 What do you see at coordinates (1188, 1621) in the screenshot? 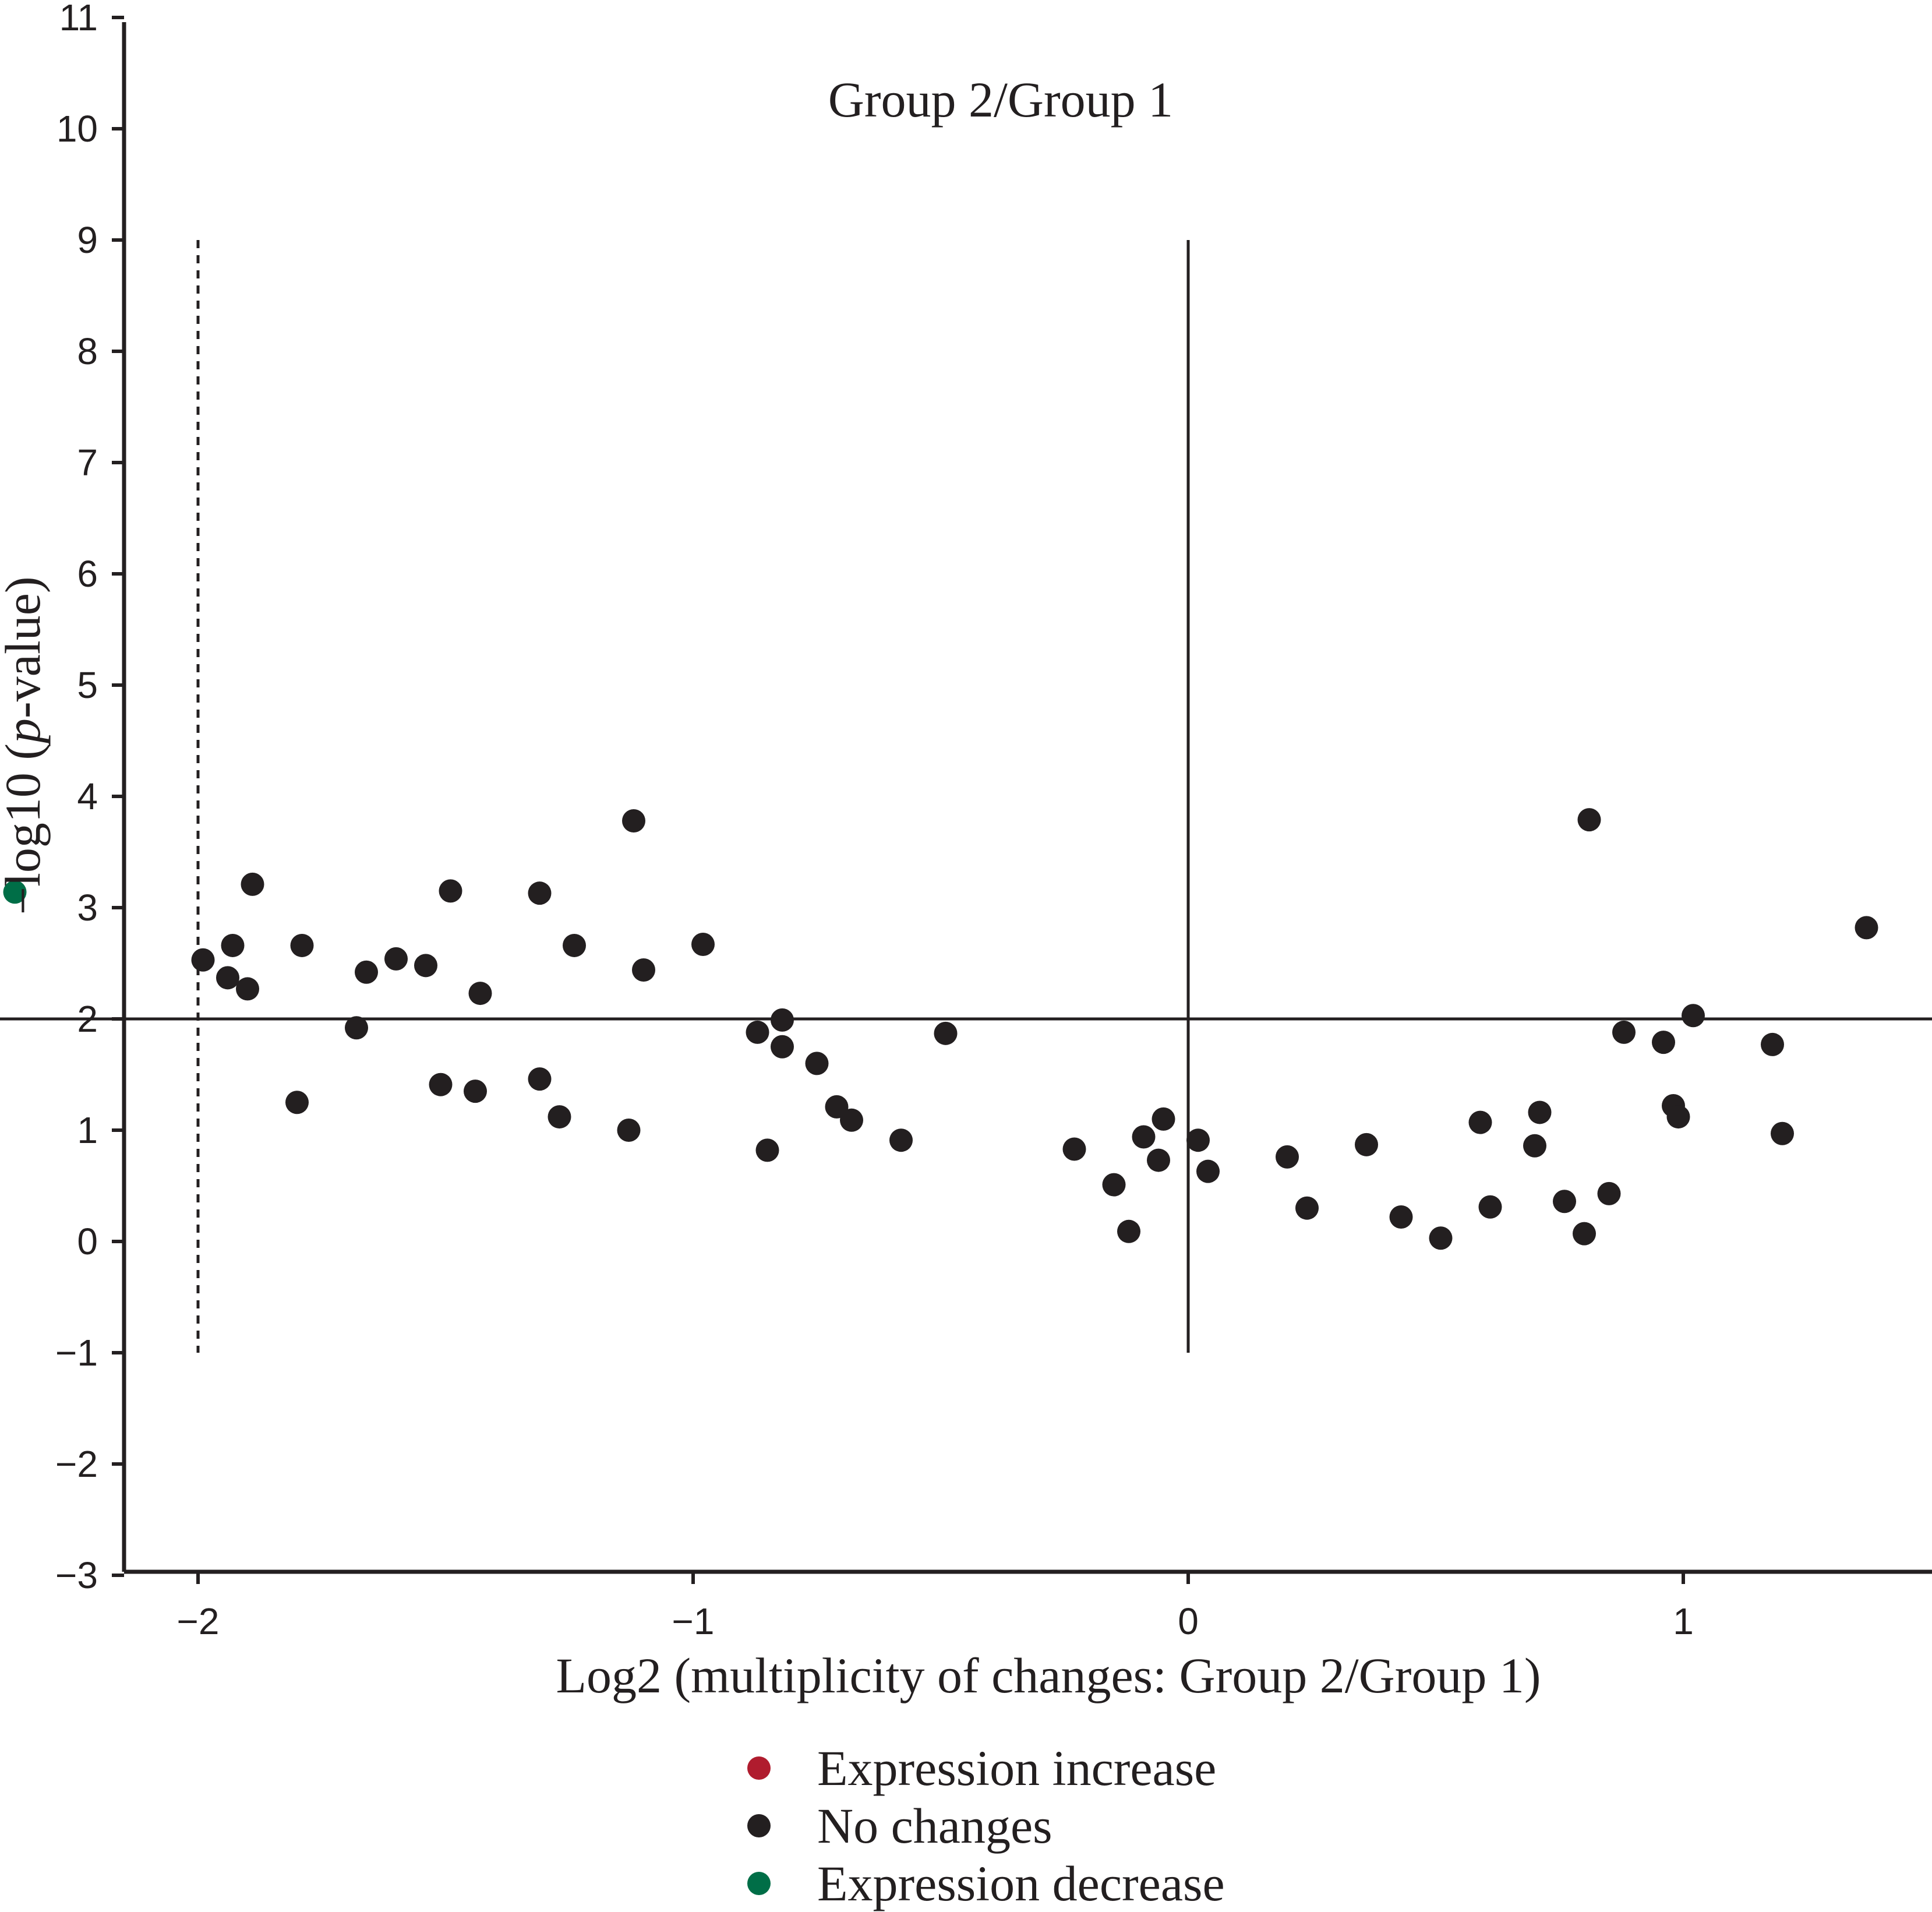
I see `x-tick-label: 0` at bounding box center [1188, 1621].